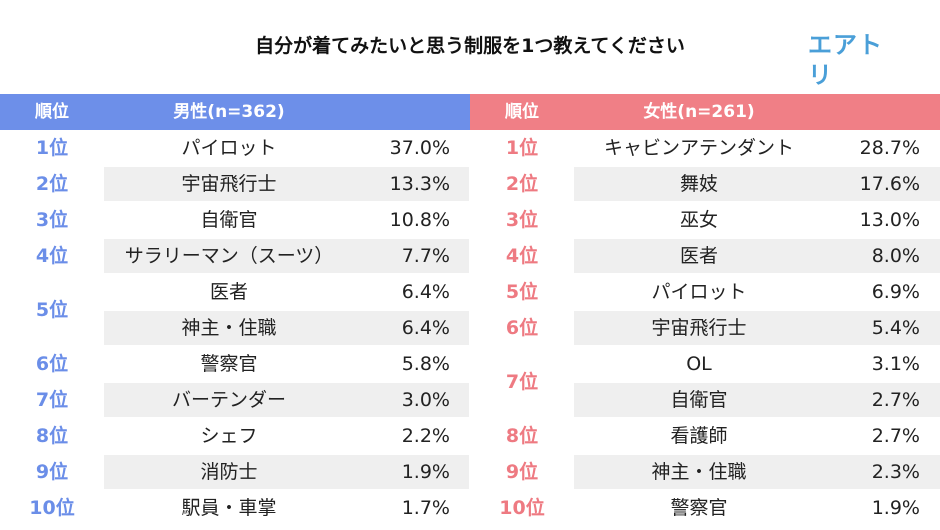  I want to click on male-percentage: 2.2%, so click(425, 436).